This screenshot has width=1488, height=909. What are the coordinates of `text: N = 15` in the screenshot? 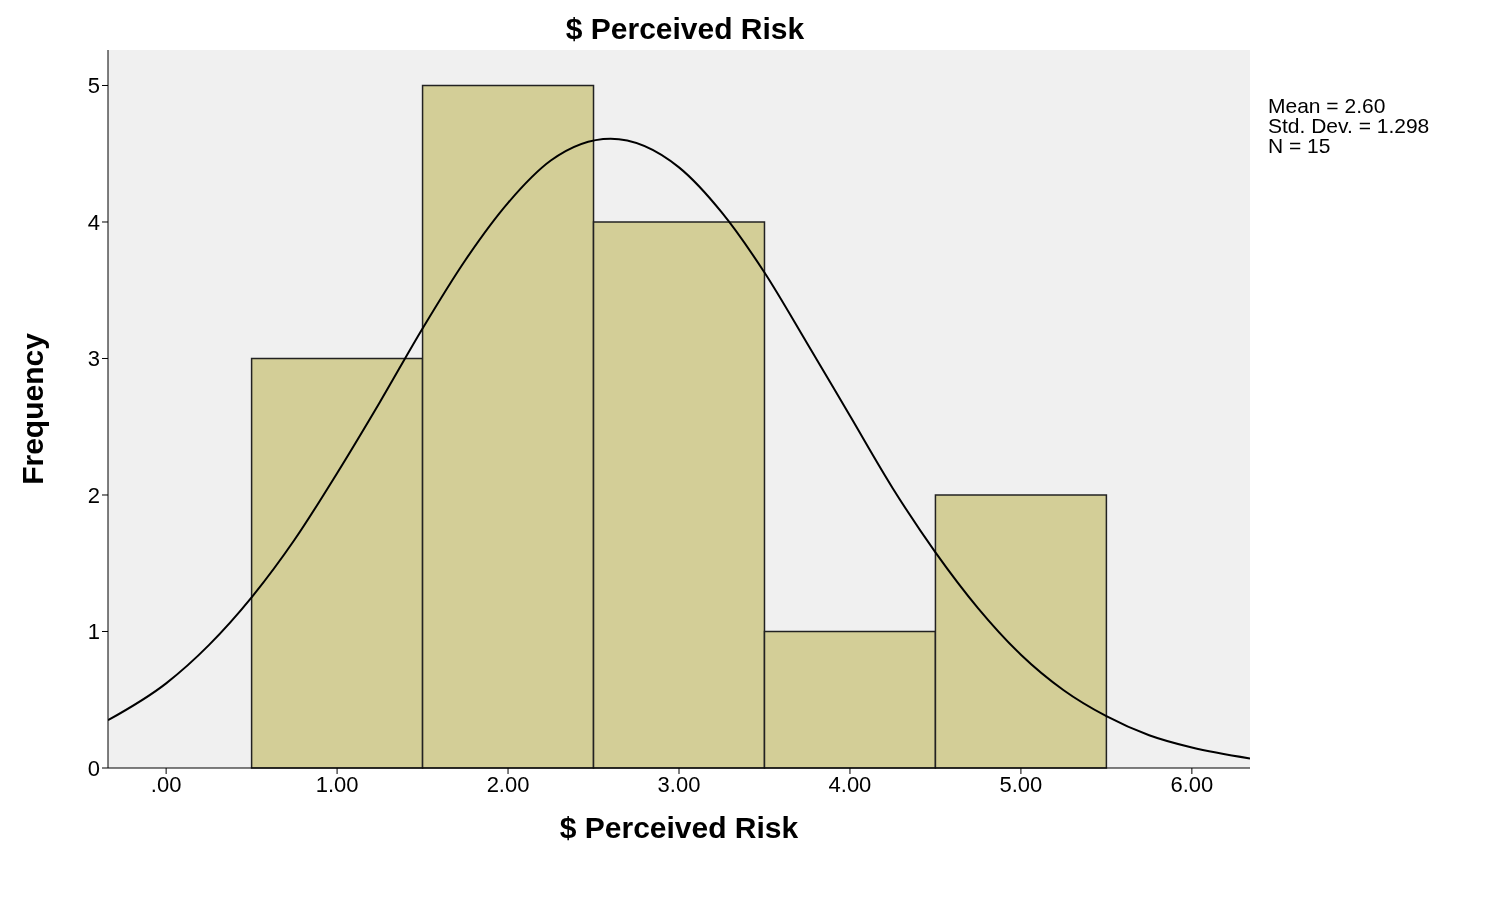 It's located at (1300, 145).